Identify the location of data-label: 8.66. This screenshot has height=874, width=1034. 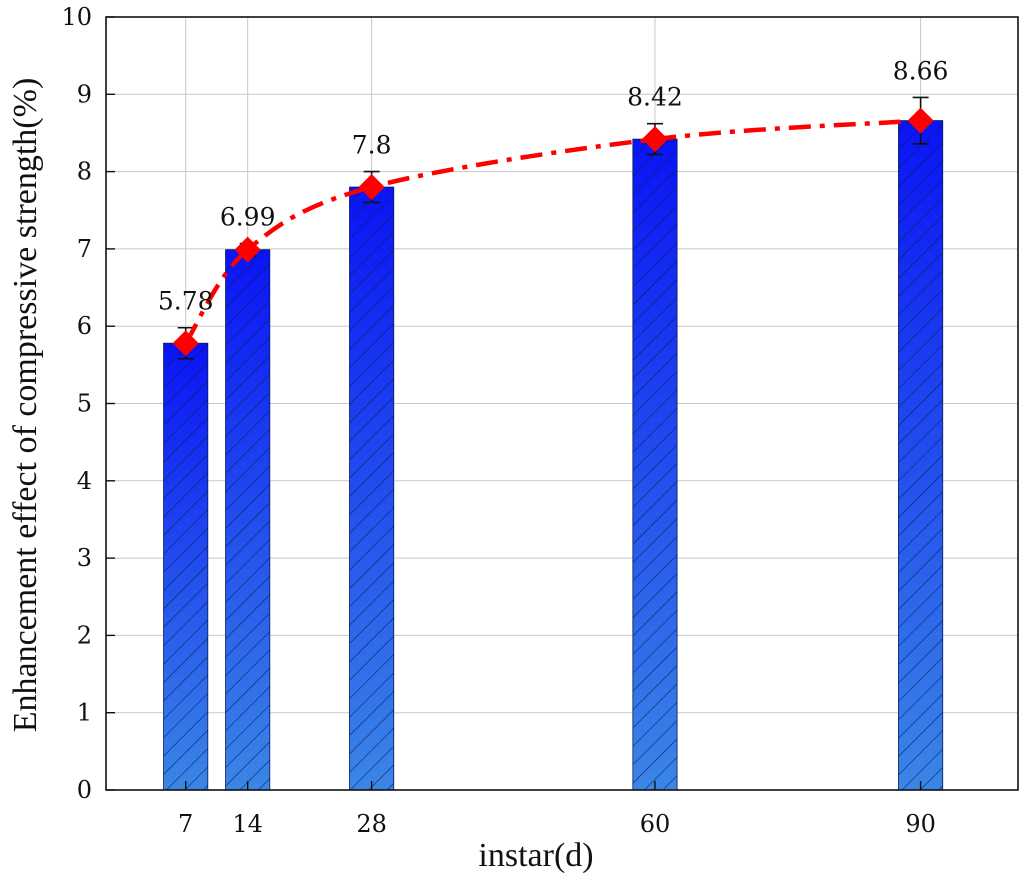
(921, 70).